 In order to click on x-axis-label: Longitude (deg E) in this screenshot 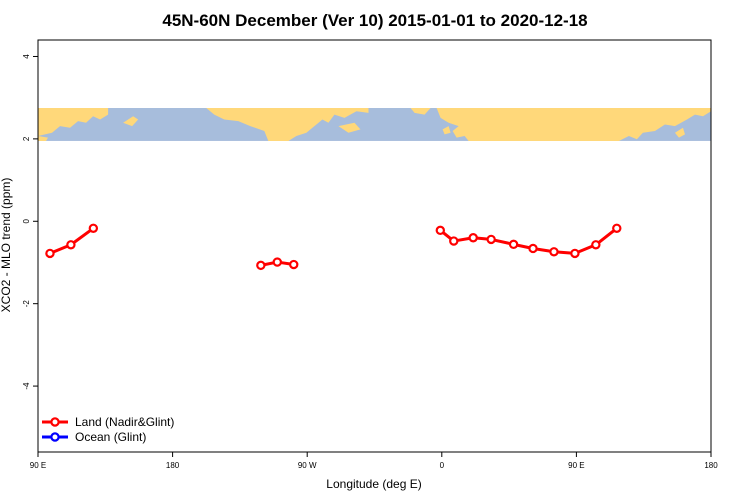, I will do `click(373, 484)`.